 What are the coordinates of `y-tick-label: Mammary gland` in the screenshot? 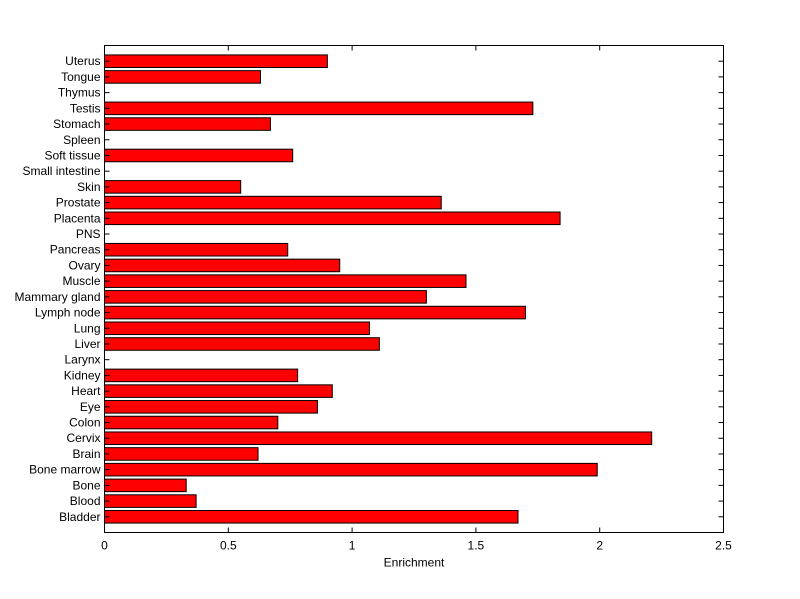 It's located at (57, 297).